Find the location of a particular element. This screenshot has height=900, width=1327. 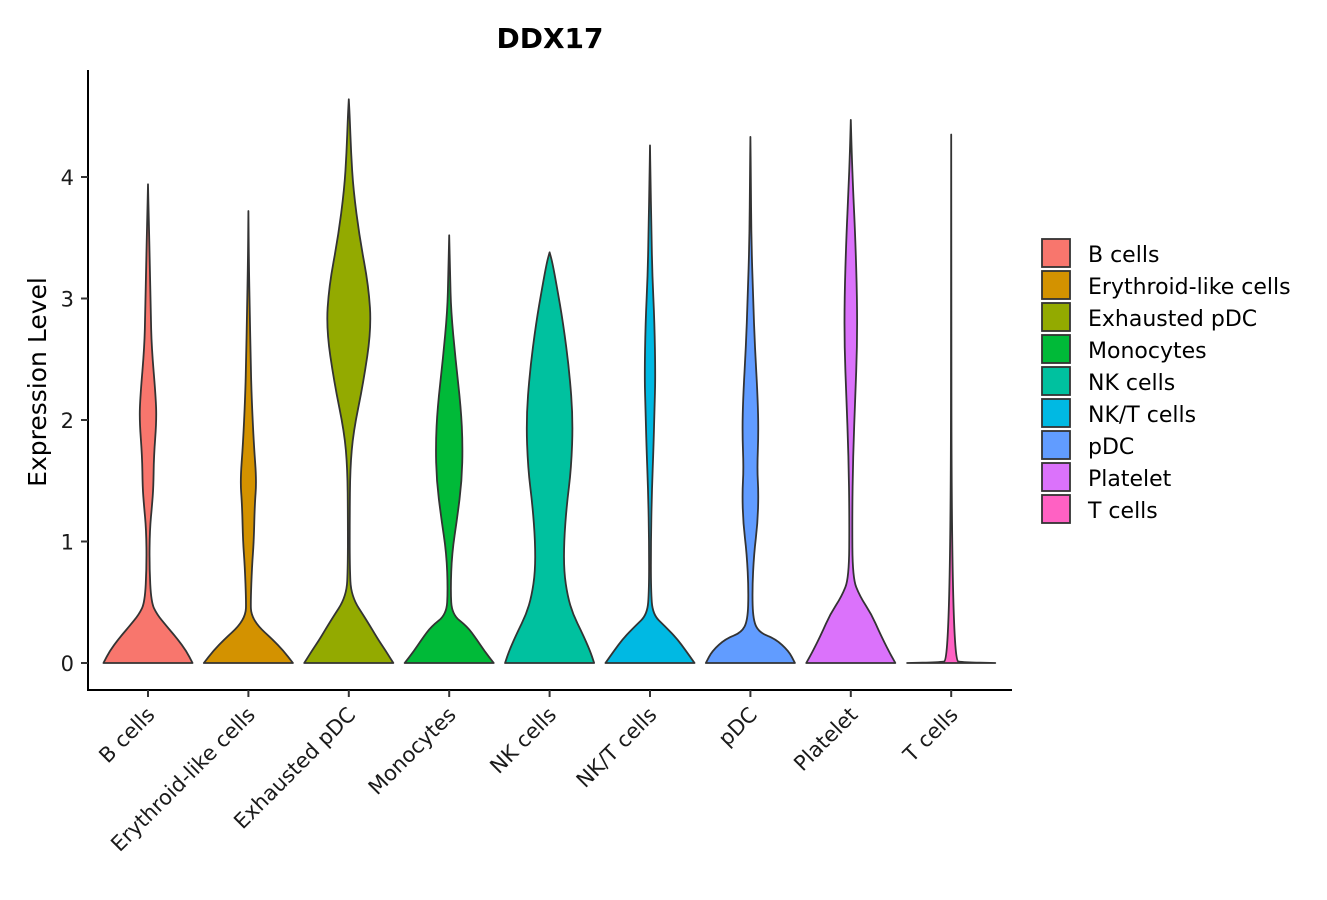

y-axis: 0 1 2 3 4 is located at coordinates (75, 380).